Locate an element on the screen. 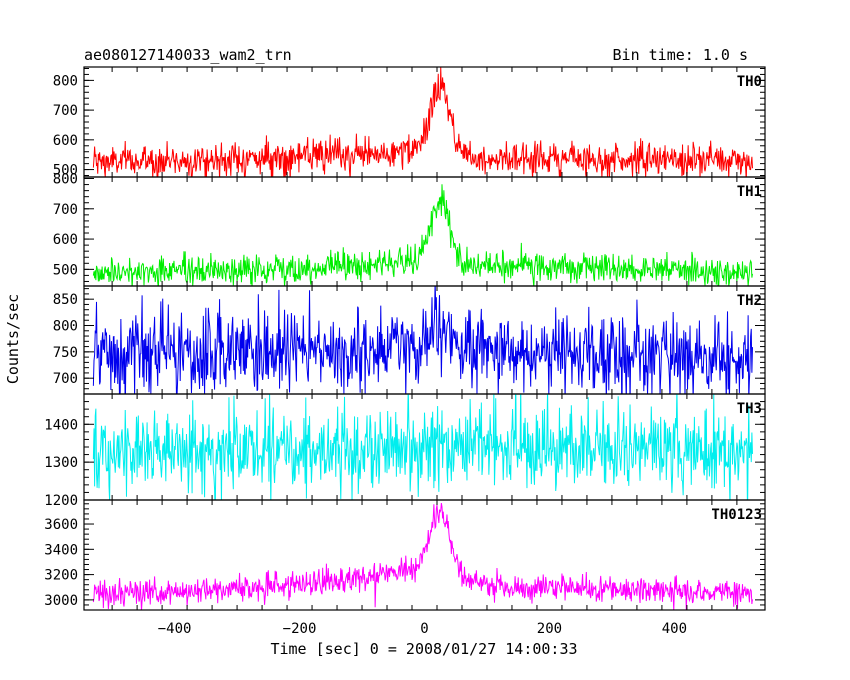 The image size is (850, 680). panel-frame is located at coordinates (424, 555).